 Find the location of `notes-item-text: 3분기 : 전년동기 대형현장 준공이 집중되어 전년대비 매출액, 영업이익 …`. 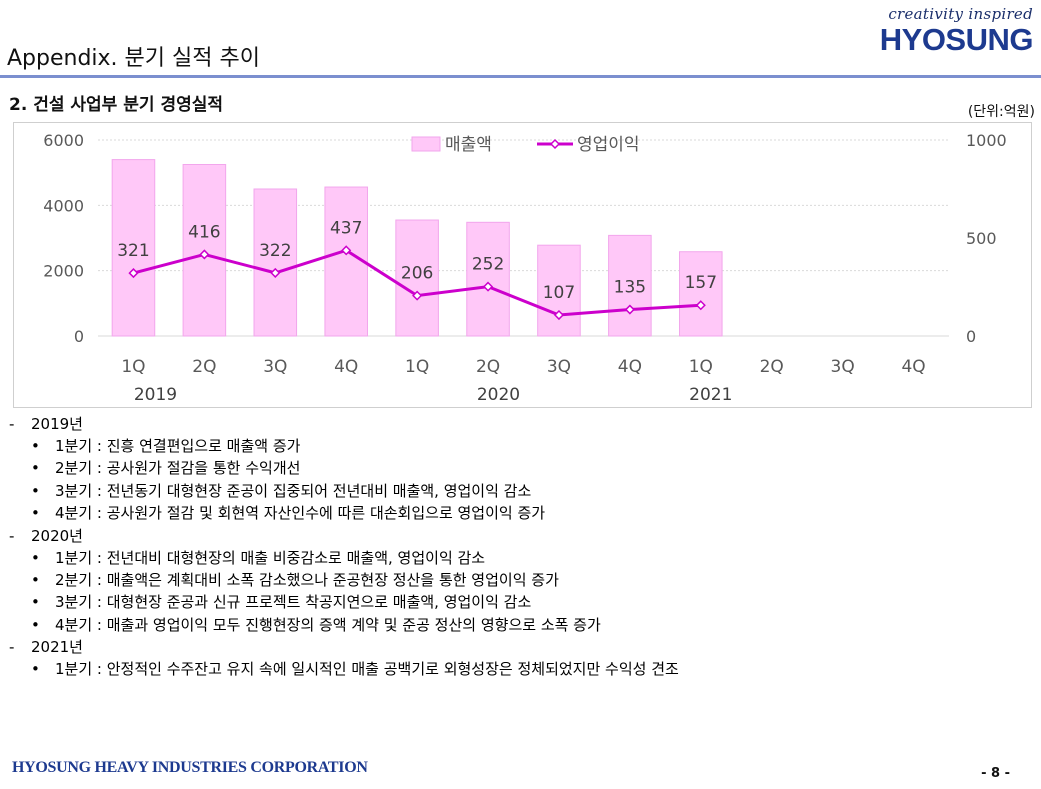

notes-item-text: 3분기 : 전년동기 대형현장 준공이 집중되어 전년대비 매출액, 영업이익 … is located at coordinates (293, 490).